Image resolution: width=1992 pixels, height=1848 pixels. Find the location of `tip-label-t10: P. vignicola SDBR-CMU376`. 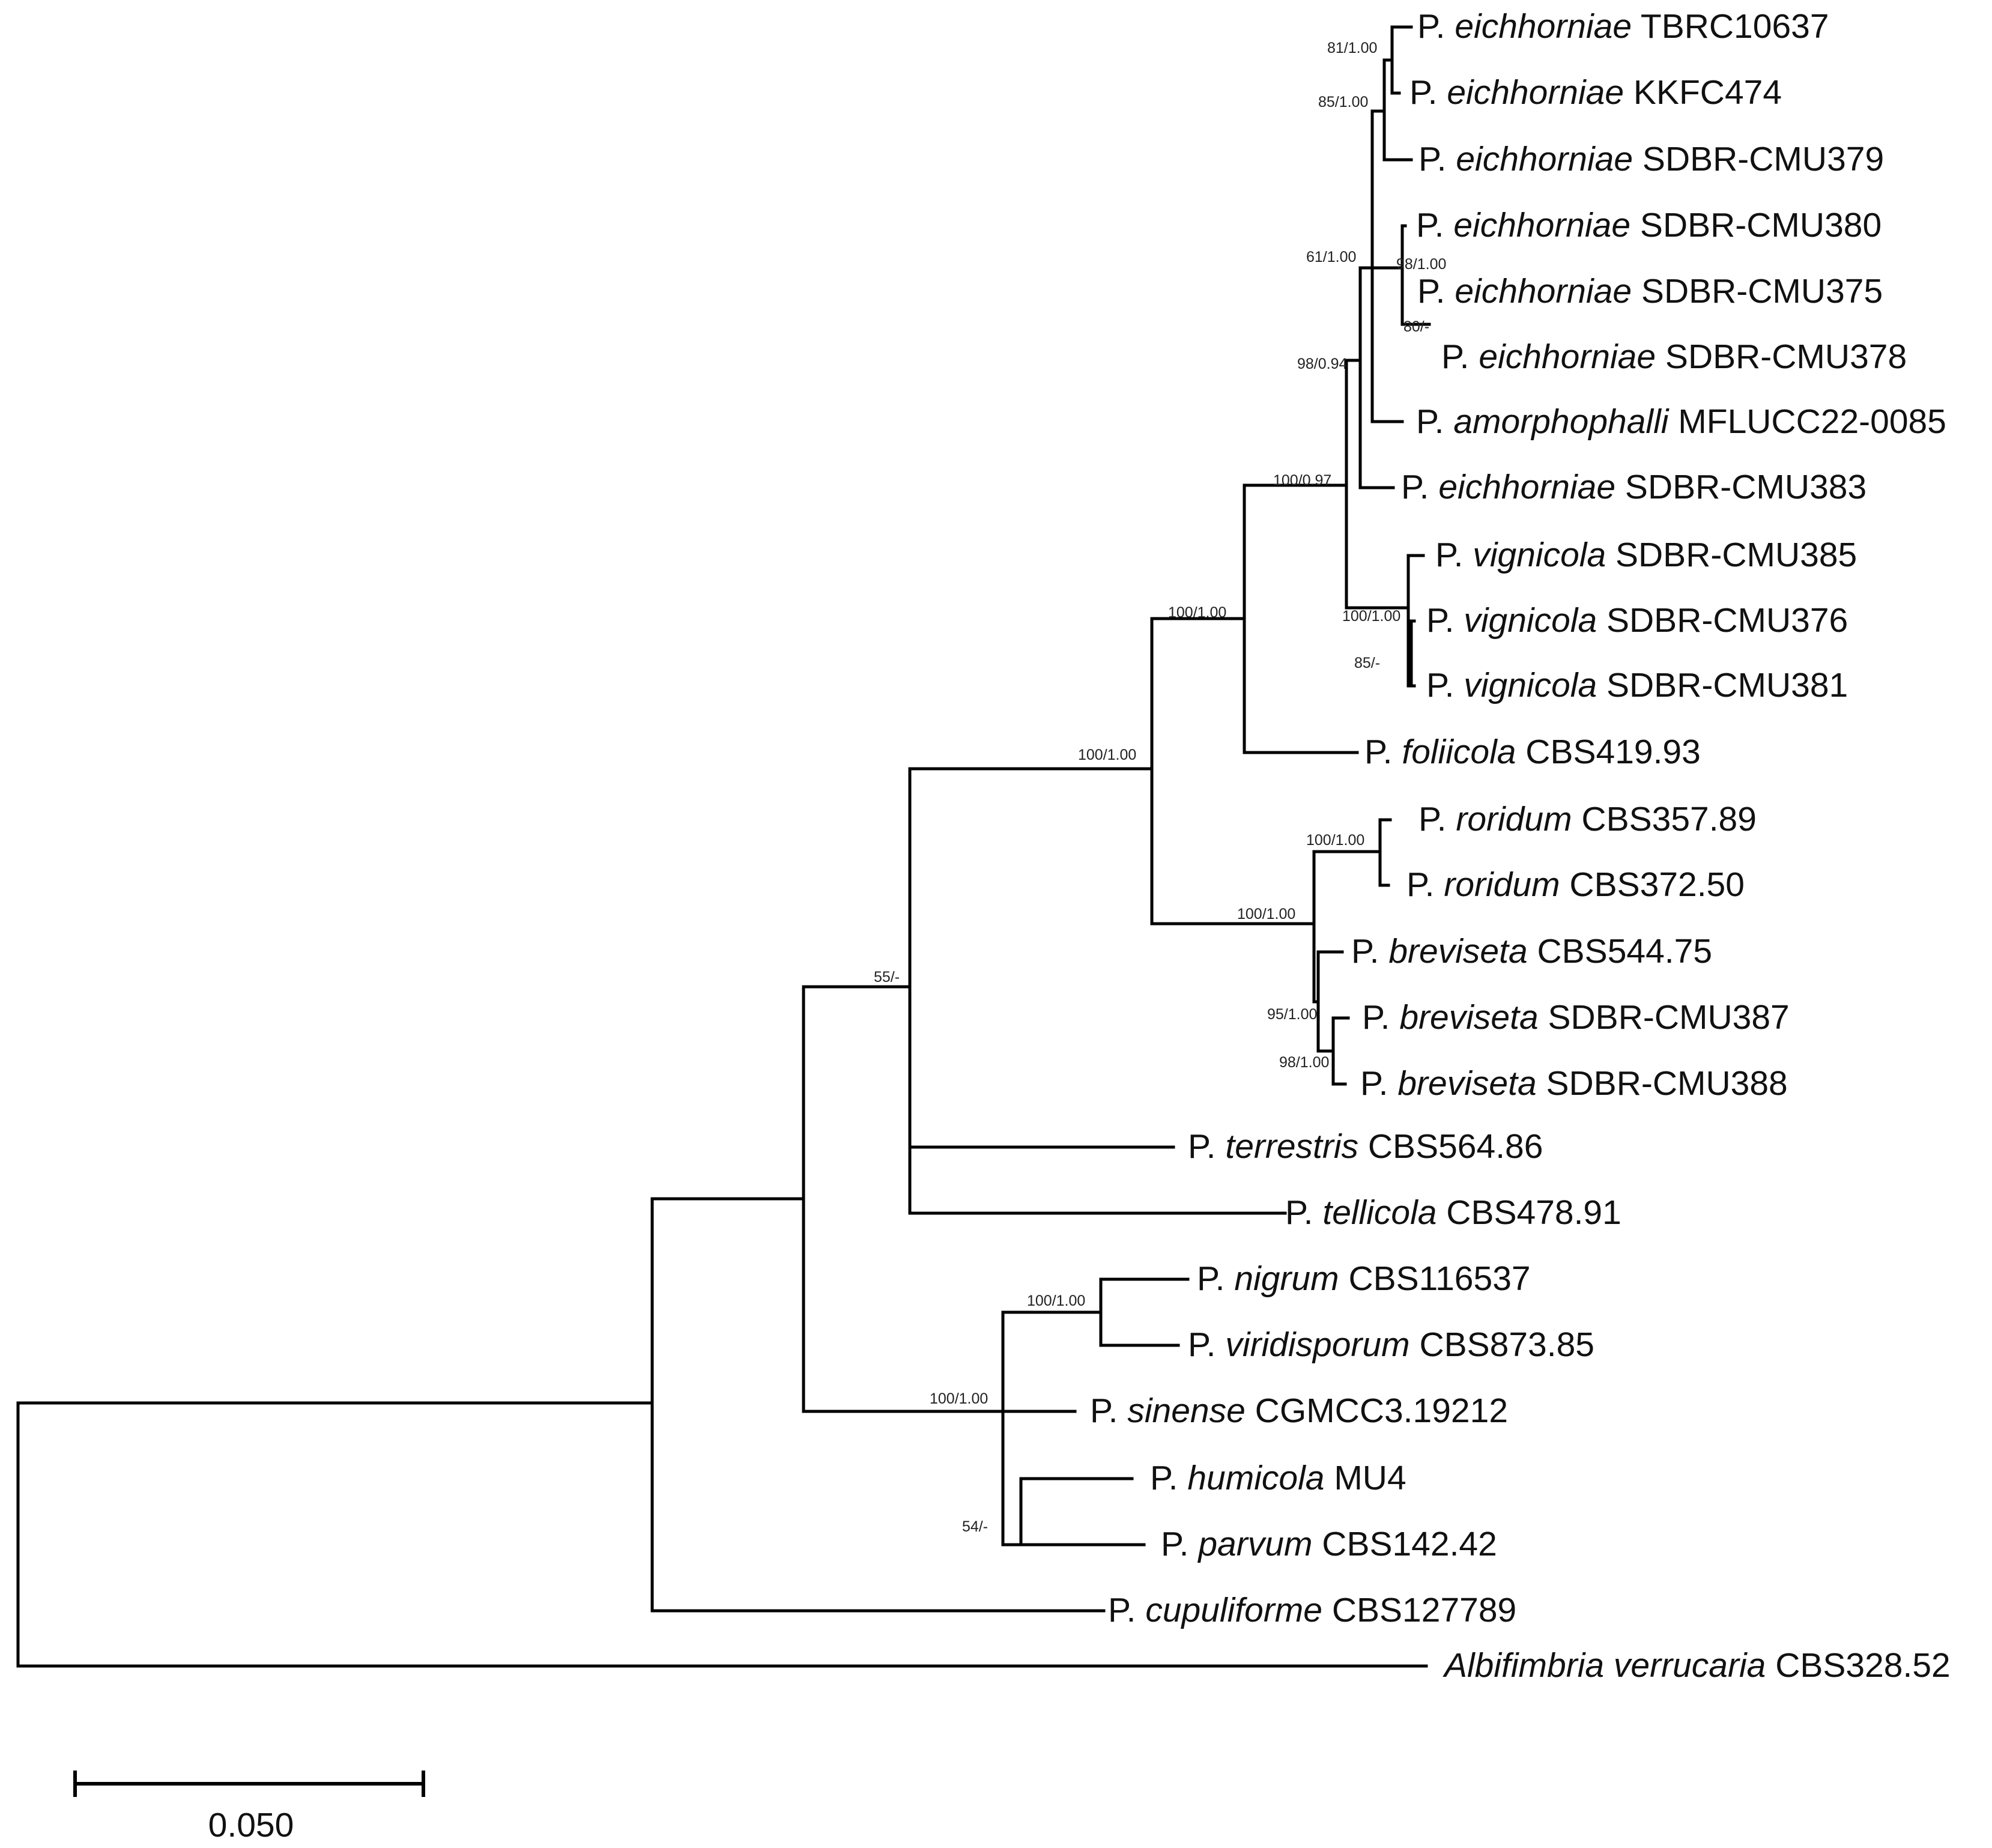

tip-label-t10: P. vignicola SDBR-CMU376 is located at coordinates (1637, 621).